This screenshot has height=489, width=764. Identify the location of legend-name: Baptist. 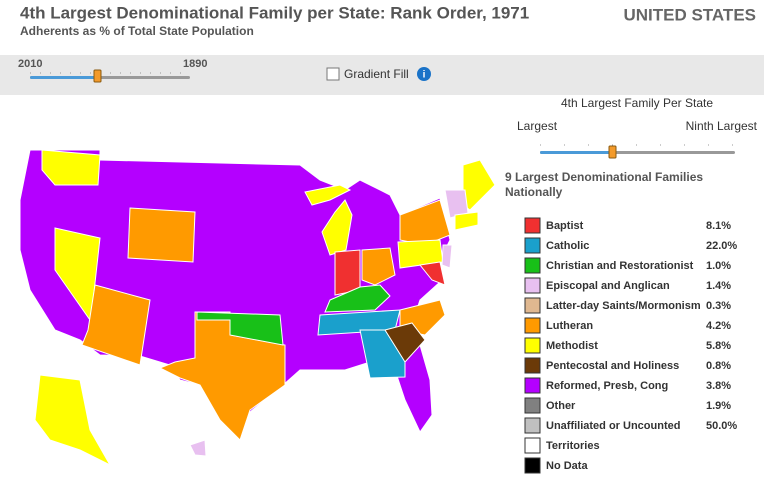
(565, 226).